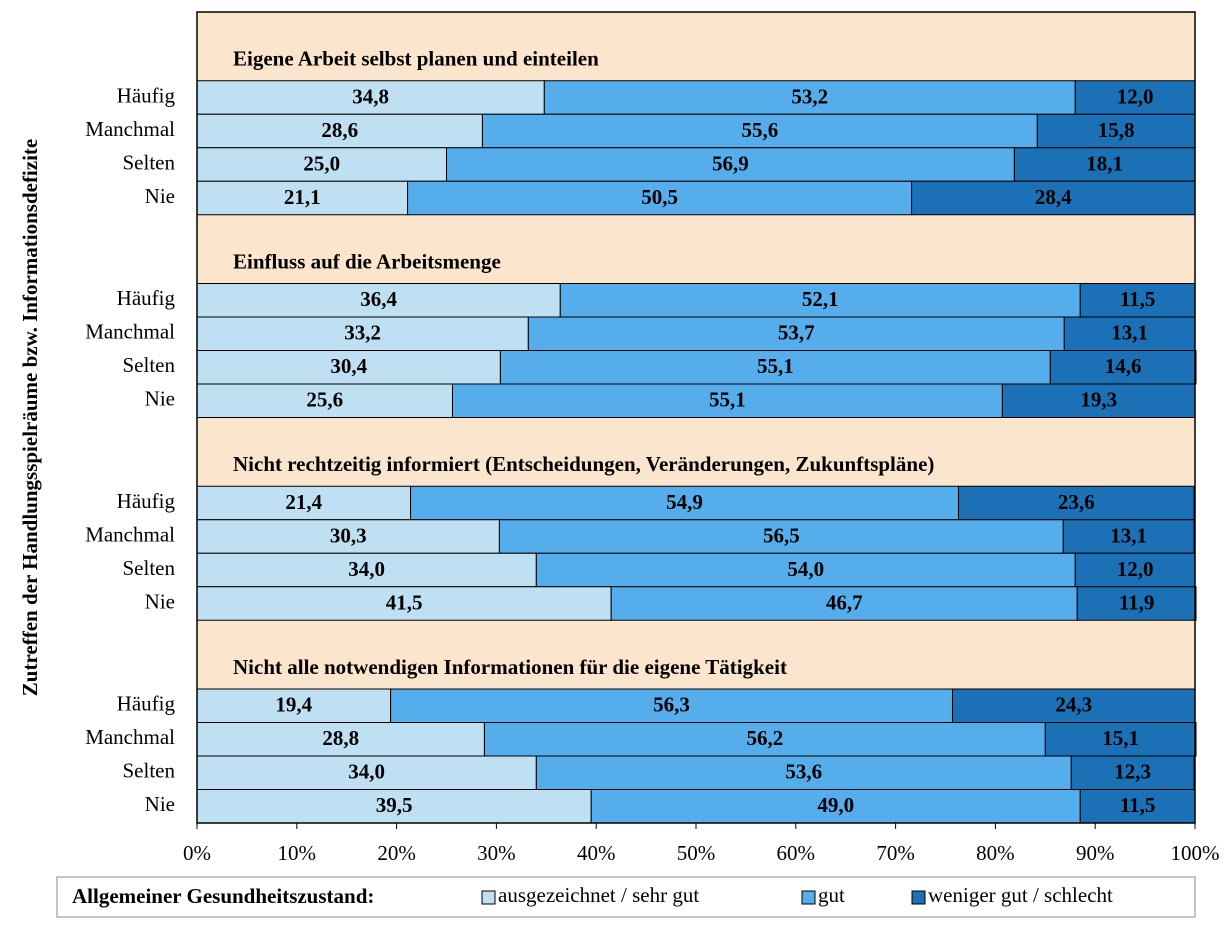  What do you see at coordinates (488, 897) in the screenshot?
I see `legend-swatch` at bounding box center [488, 897].